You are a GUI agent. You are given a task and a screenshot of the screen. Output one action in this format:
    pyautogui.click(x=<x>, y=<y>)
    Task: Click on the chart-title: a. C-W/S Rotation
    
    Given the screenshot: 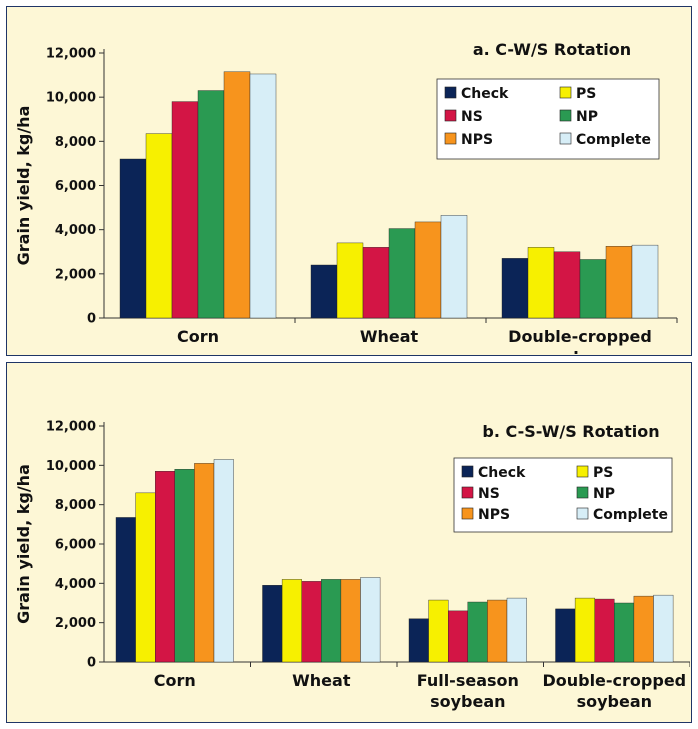 What is the action you would take?
    pyautogui.click(x=552, y=49)
    